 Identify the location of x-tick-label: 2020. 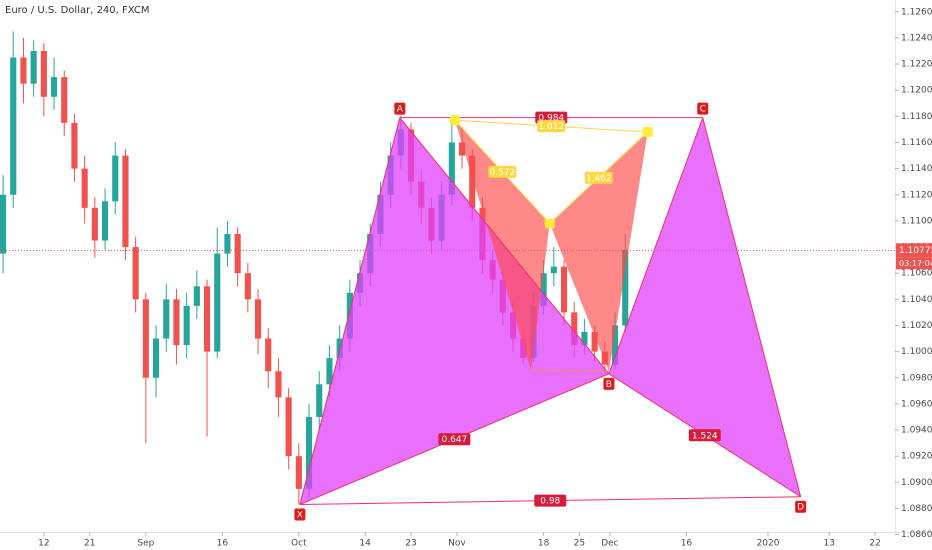
(768, 544).